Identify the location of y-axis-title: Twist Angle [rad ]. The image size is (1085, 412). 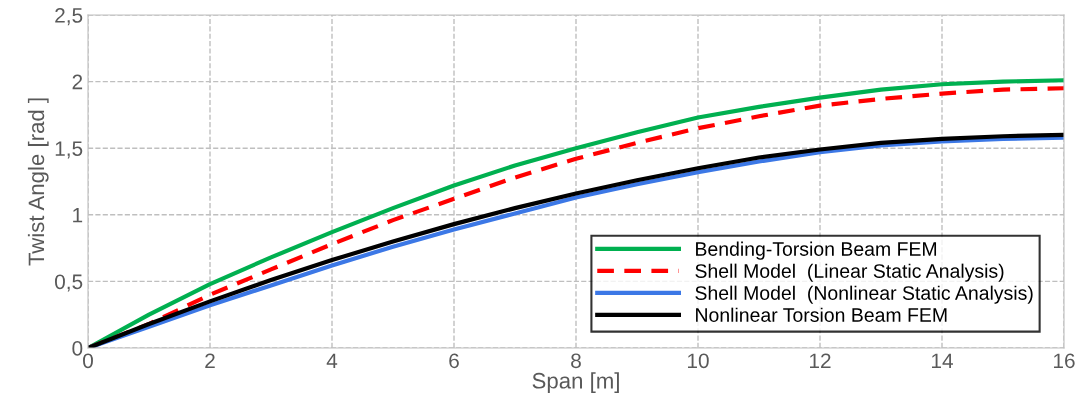
(38, 182).